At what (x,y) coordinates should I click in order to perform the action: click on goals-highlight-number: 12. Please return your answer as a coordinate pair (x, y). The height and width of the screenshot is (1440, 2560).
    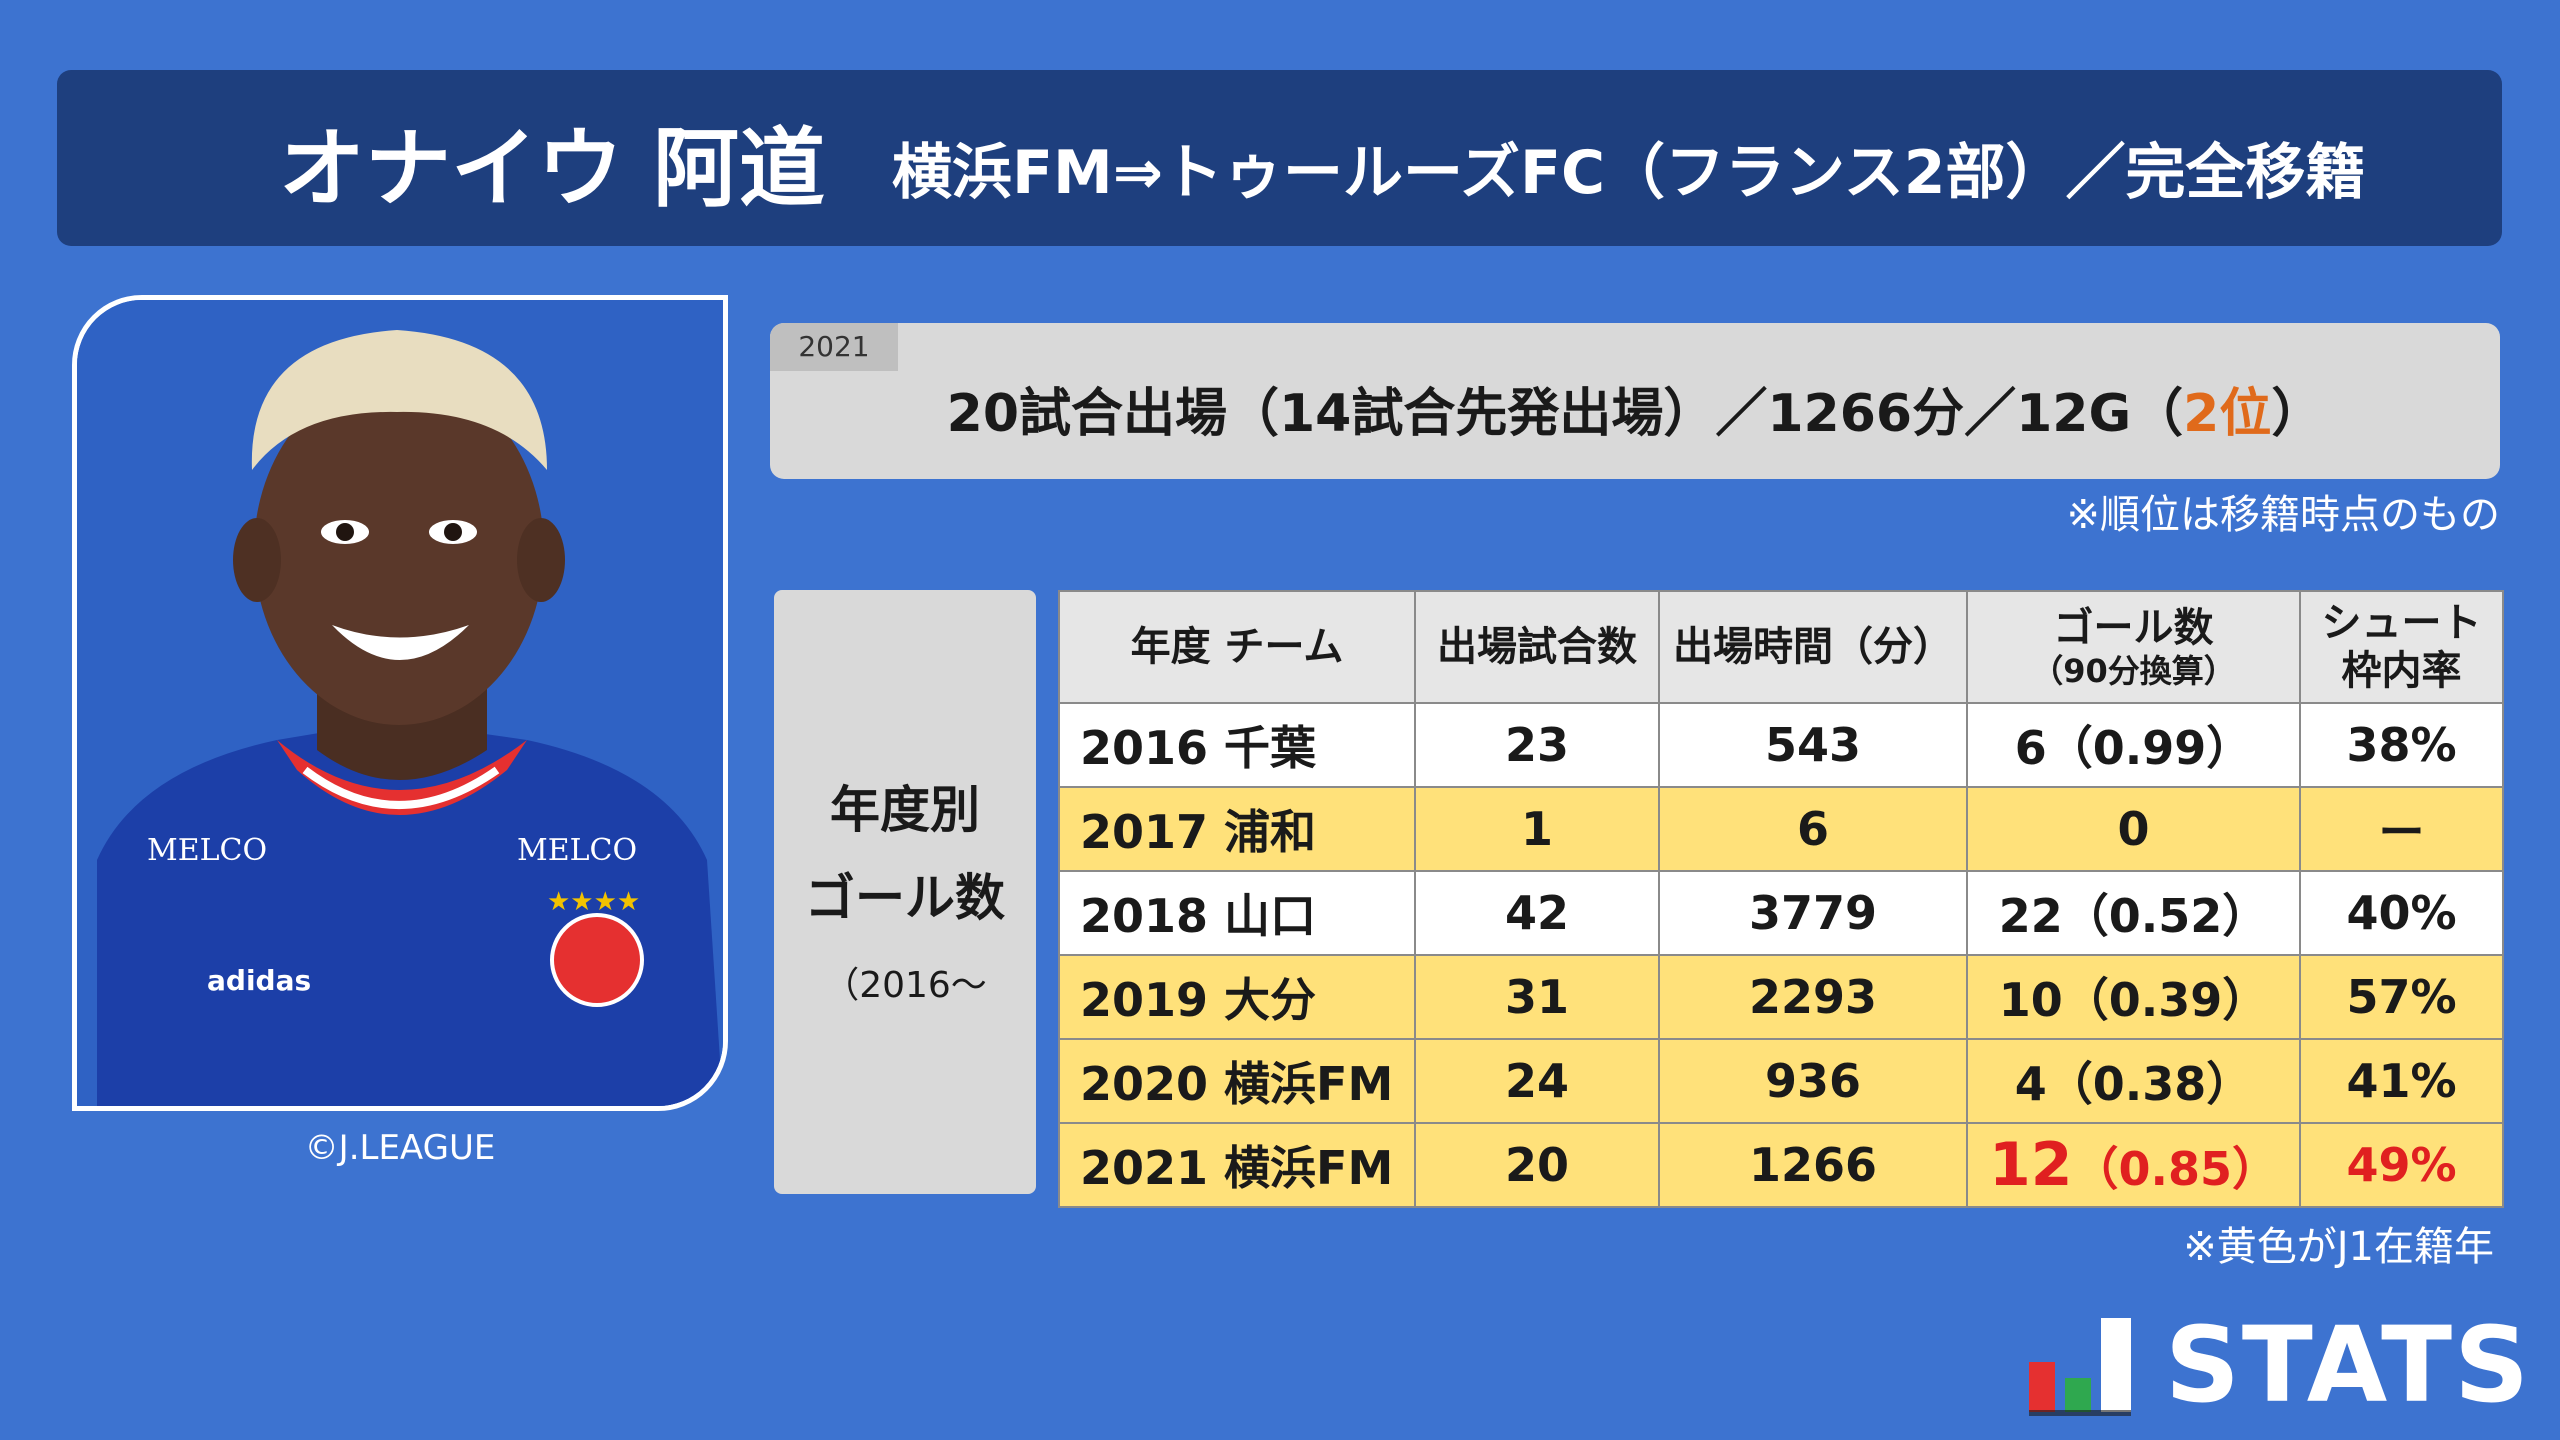
    Looking at the image, I should click on (2031, 1165).